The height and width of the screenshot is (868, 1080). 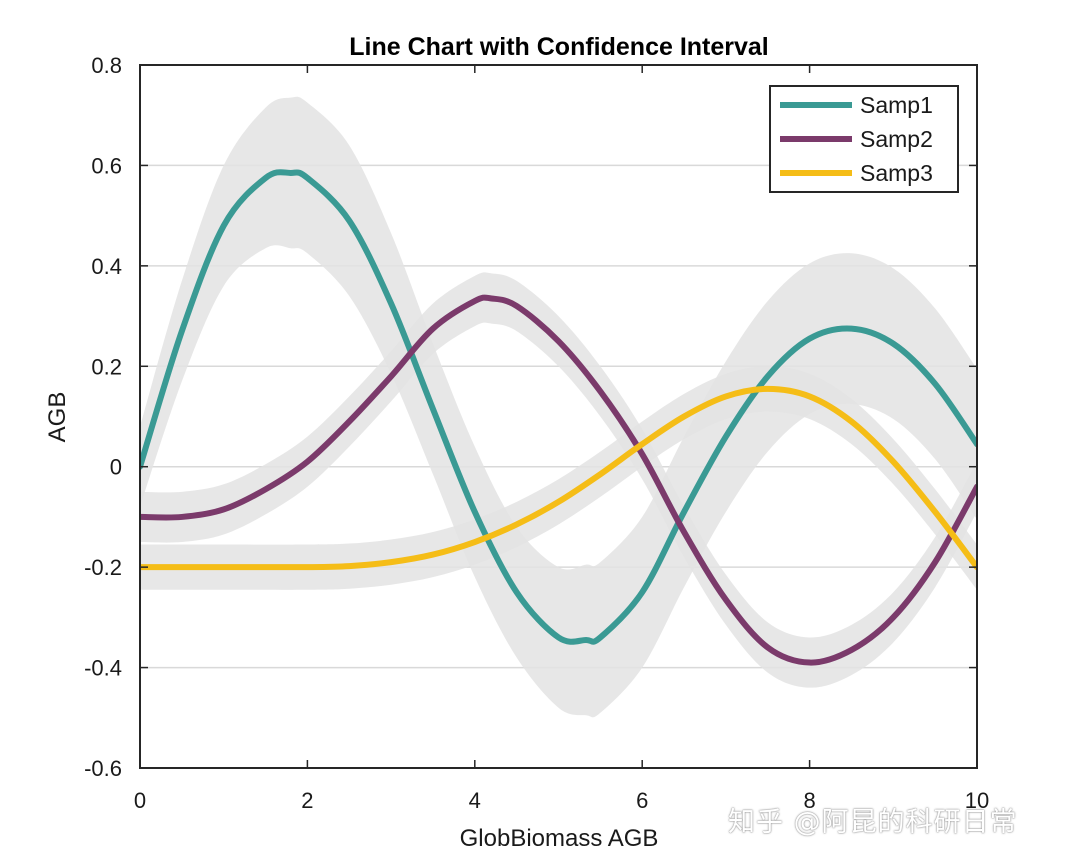 I want to click on y-tick-label: -0.4, so click(x=103, y=668).